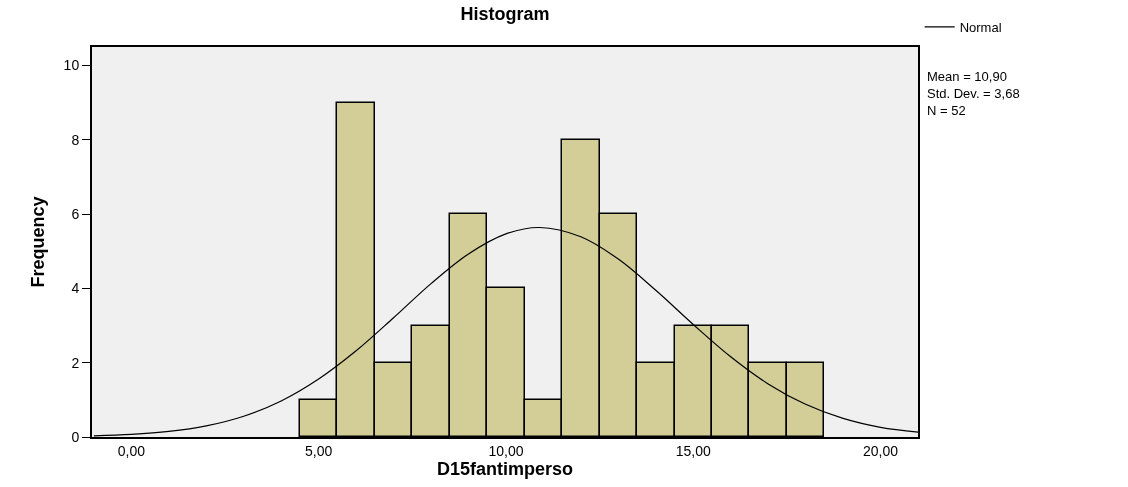 The width and height of the screenshot is (1128, 487). I want to click on chart-title: Histogram, so click(505, 13).